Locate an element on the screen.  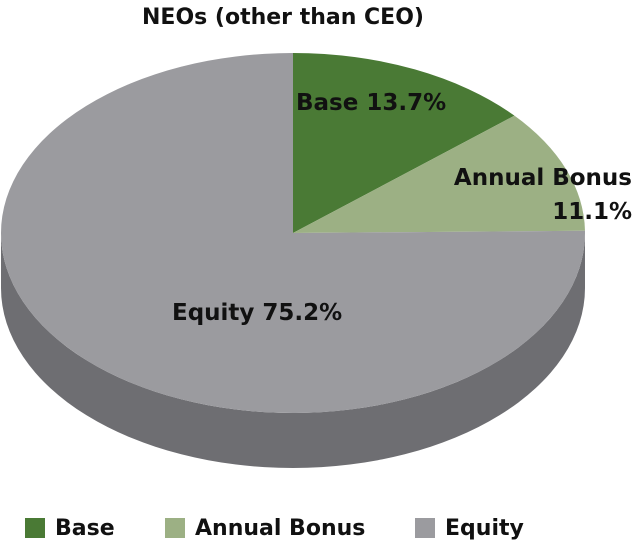
data-label: Base 13.7% is located at coordinates (371, 103).